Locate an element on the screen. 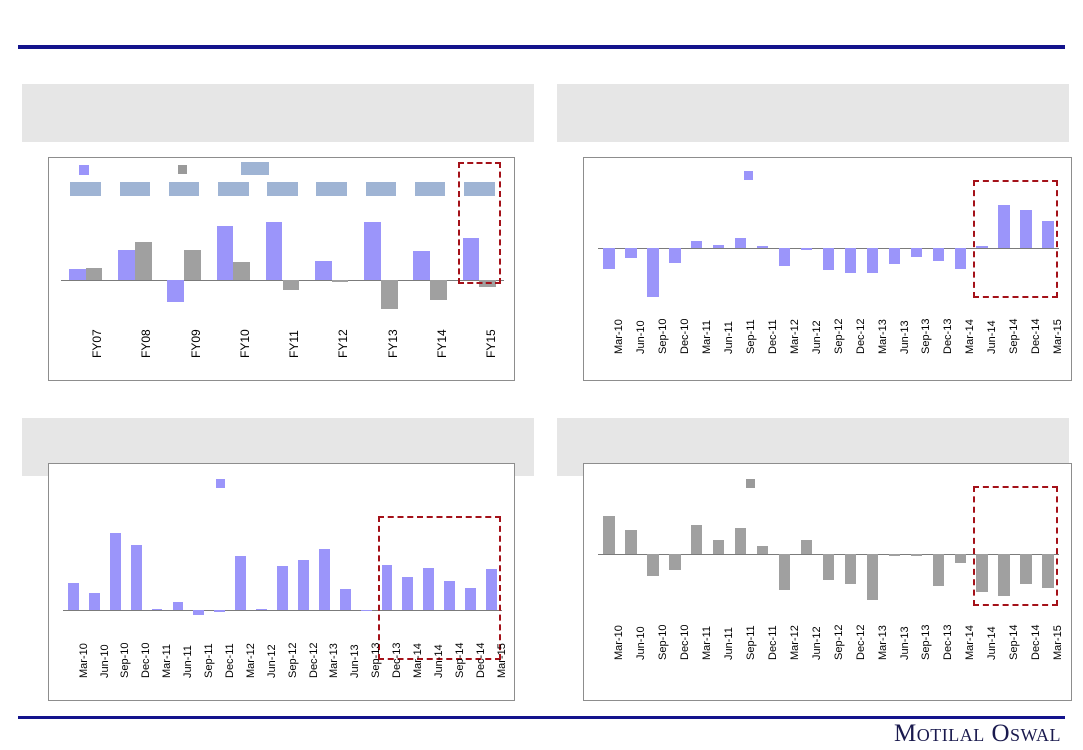 This screenshot has width=1083, height=750. highlight-box-bottom-left is located at coordinates (439, 588).